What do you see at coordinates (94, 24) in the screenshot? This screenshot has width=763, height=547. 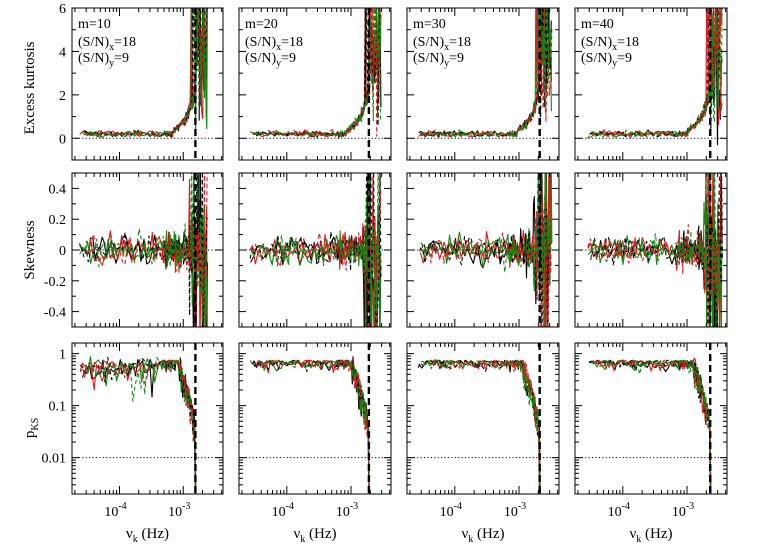 I see `m-label: m=10` at bounding box center [94, 24].